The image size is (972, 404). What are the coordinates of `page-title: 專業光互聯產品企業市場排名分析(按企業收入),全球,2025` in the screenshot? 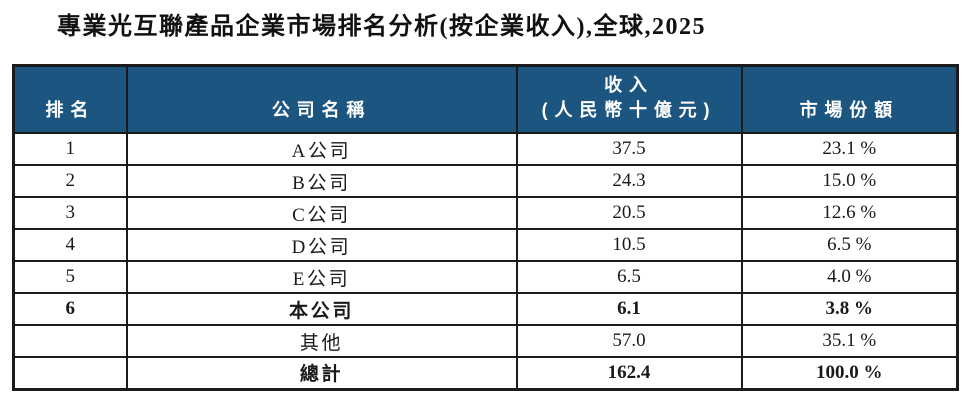 It's located at (381, 27).